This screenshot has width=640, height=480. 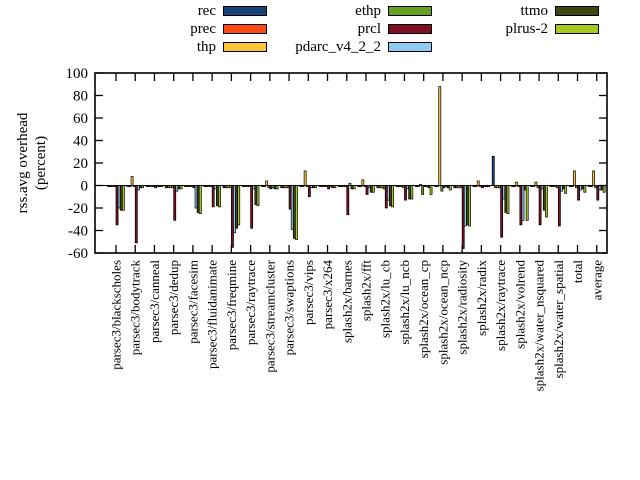 What do you see at coordinates (308, 292) in the screenshot?
I see `x-category-label: parsec3/vips` at bounding box center [308, 292].